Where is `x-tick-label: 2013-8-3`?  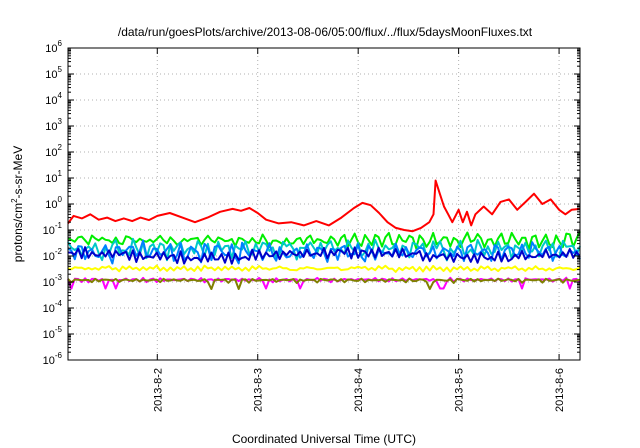 x-tick-label: 2013-8-3 is located at coordinates (259, 390).